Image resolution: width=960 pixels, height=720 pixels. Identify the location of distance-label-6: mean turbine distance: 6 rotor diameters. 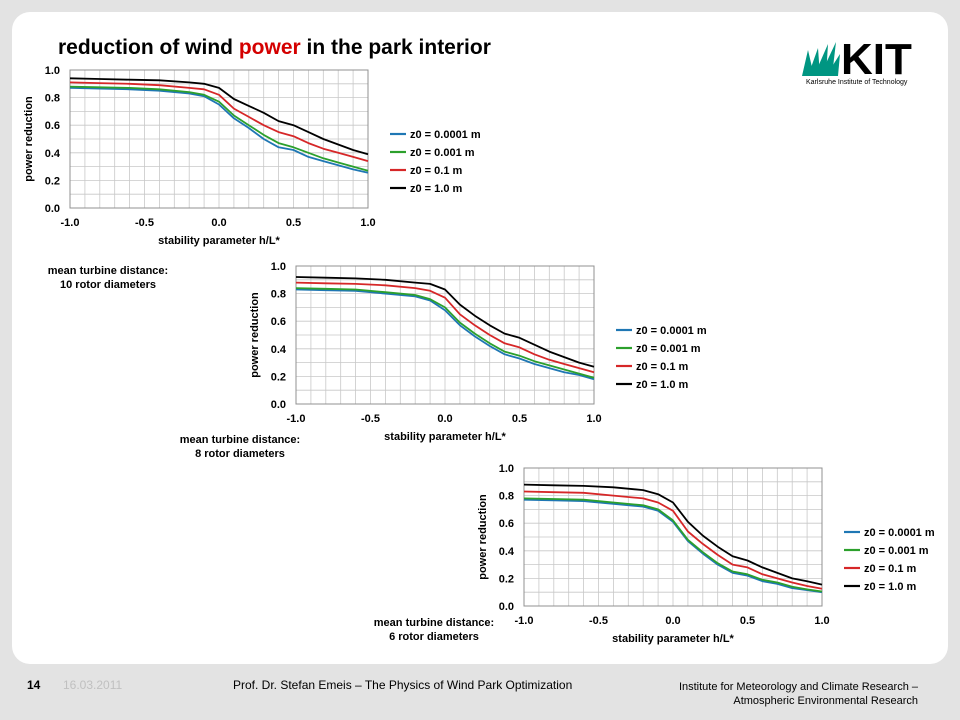
(434, 630).